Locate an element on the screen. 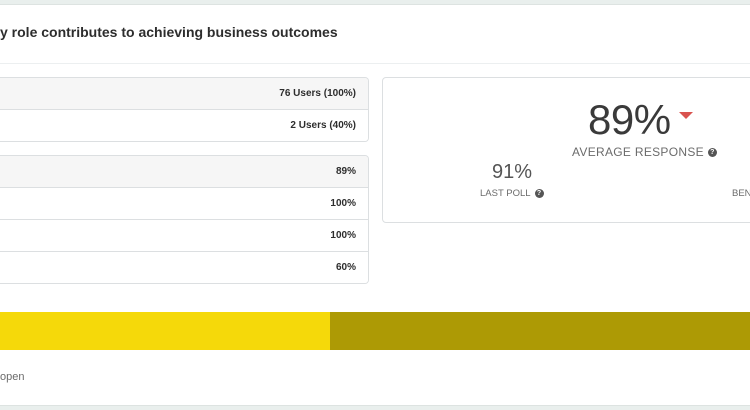 The height and width of the screenshot is (410, 750). status-text: open is located at coordinates (12, 377).